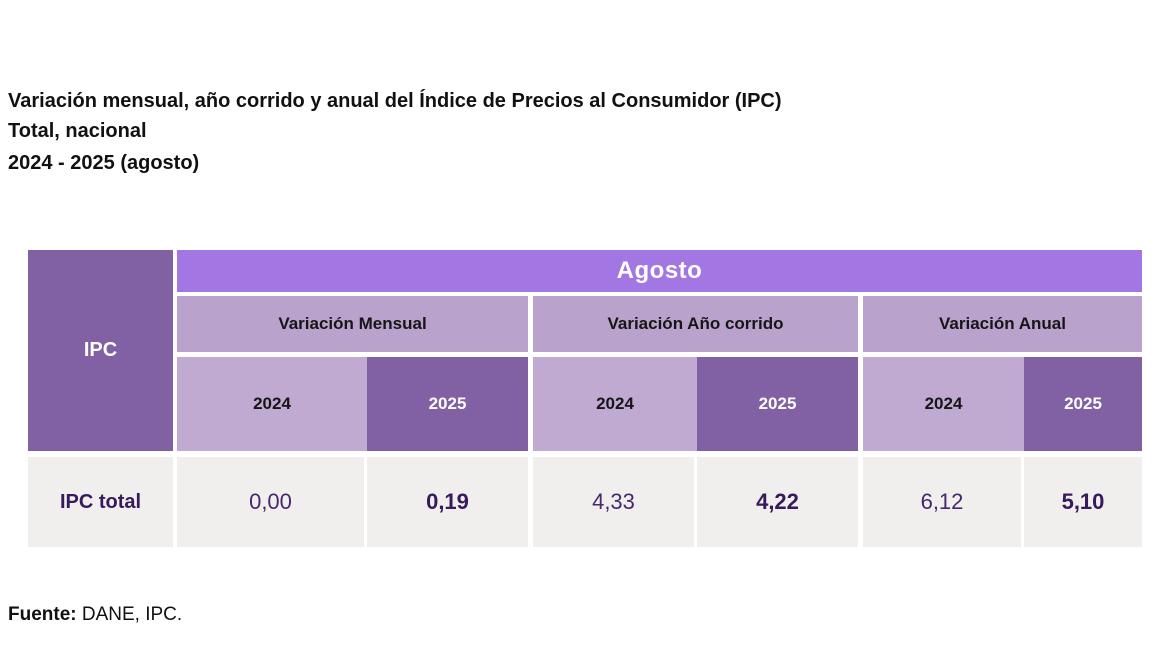 The height and width of the screenshot is (658, 1170). What do you see at coordinates (272, 404) in the screenshot?
I see `year-header-mensual-2024: 2024` at bounding box center [272, 404].